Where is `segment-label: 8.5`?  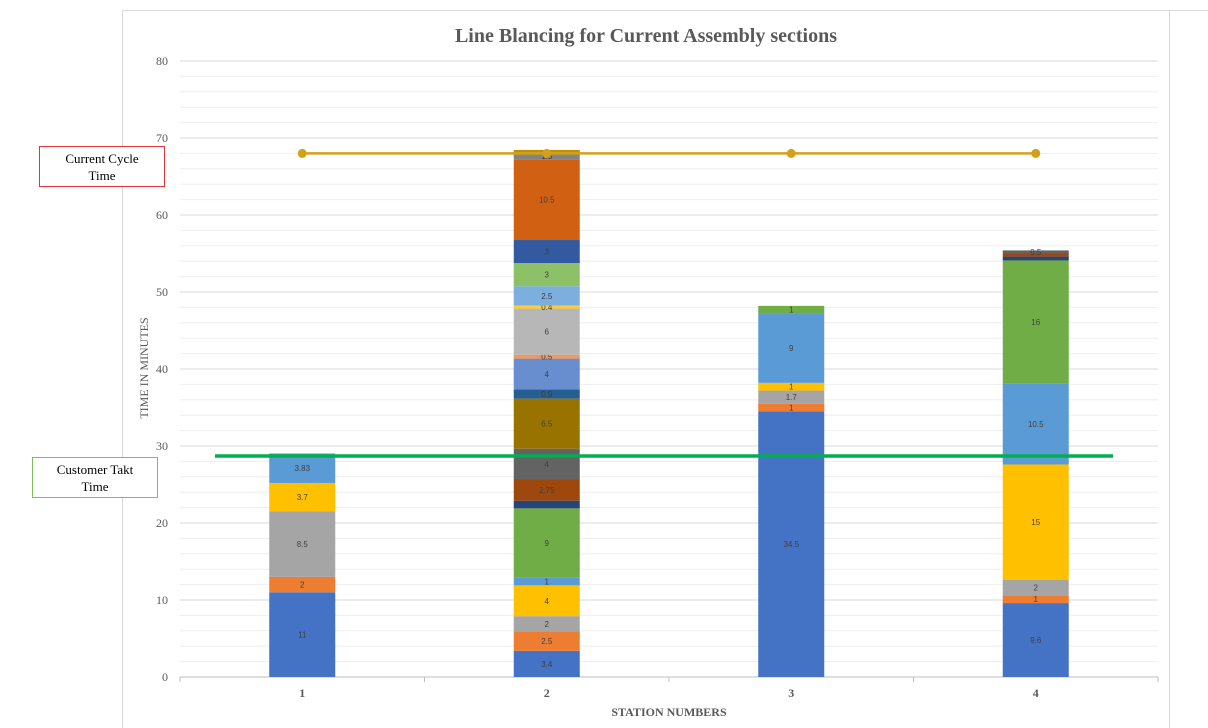
segment-label: 8.5 is located at coordinates (303, 544).